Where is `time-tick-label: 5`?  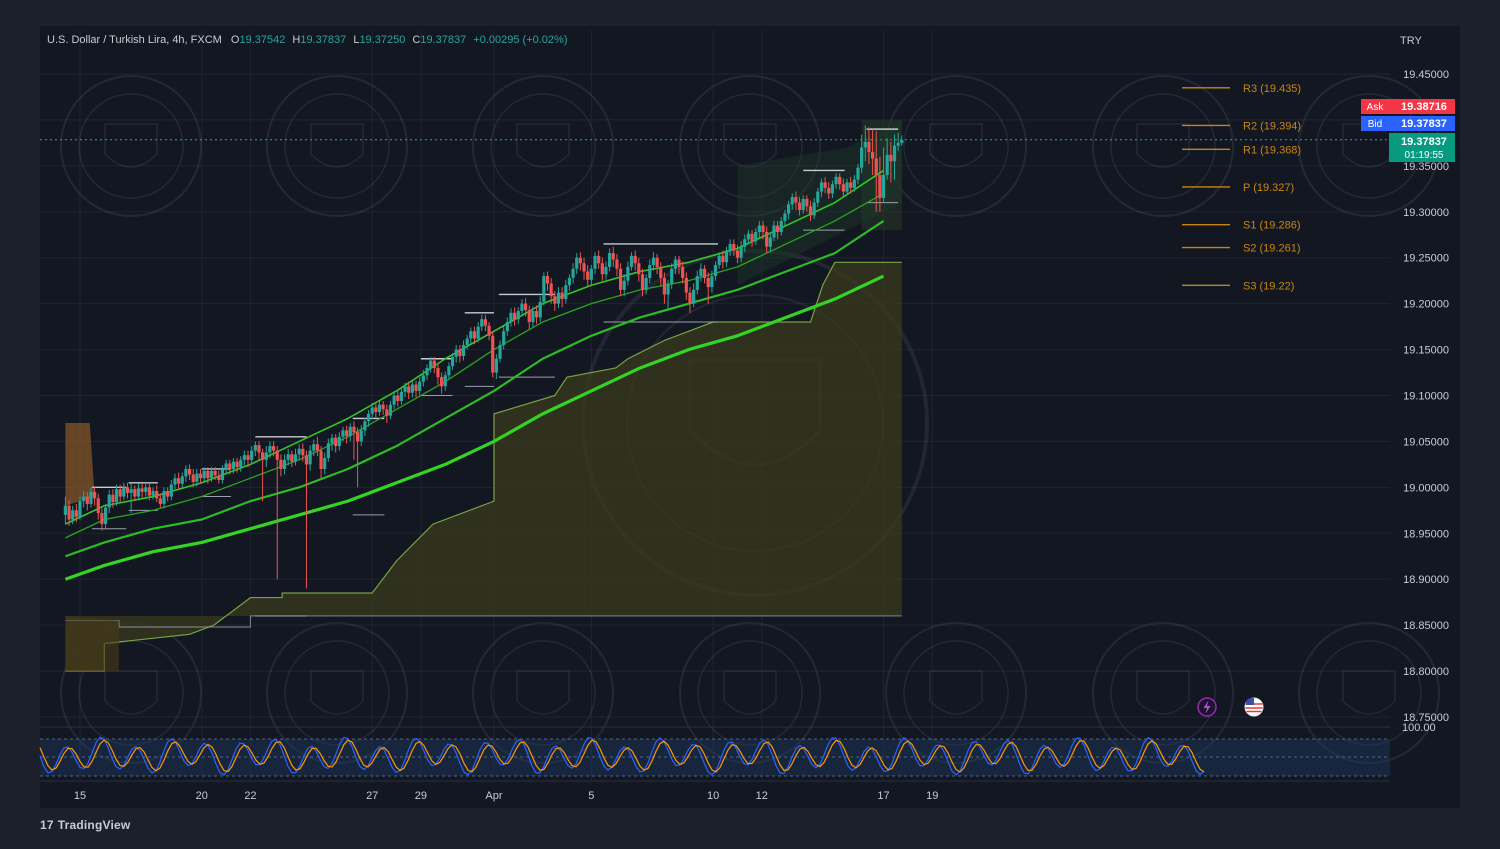 time-tick-label: 5 is located at coordinates (591, 796).